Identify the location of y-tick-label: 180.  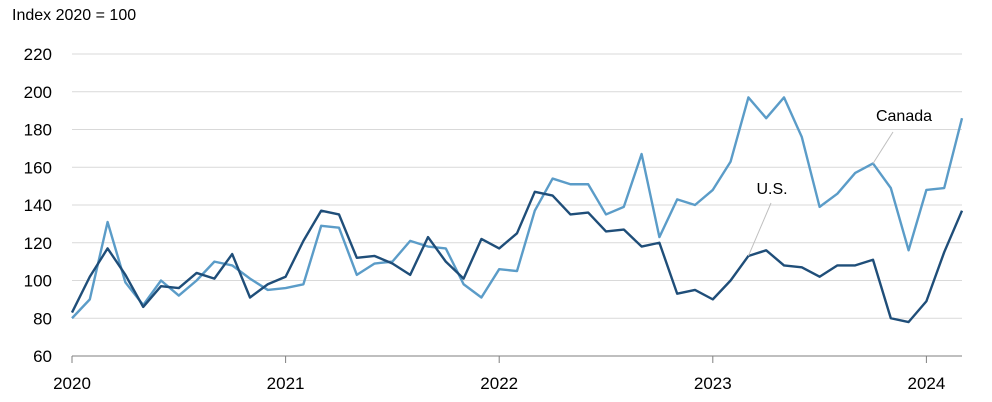
(38, 130).